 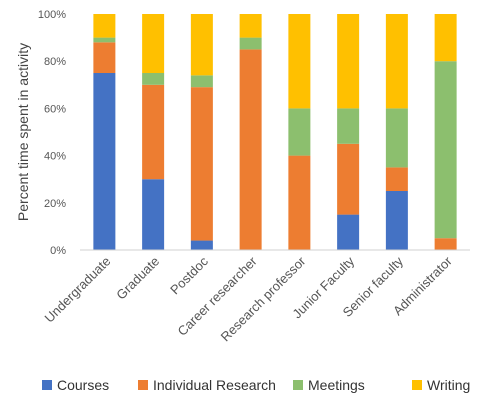 What do you see at coordinates (299, 61) in the screenshot?
I see `bar-research-professor-writing` at bounding box center [299, 61].